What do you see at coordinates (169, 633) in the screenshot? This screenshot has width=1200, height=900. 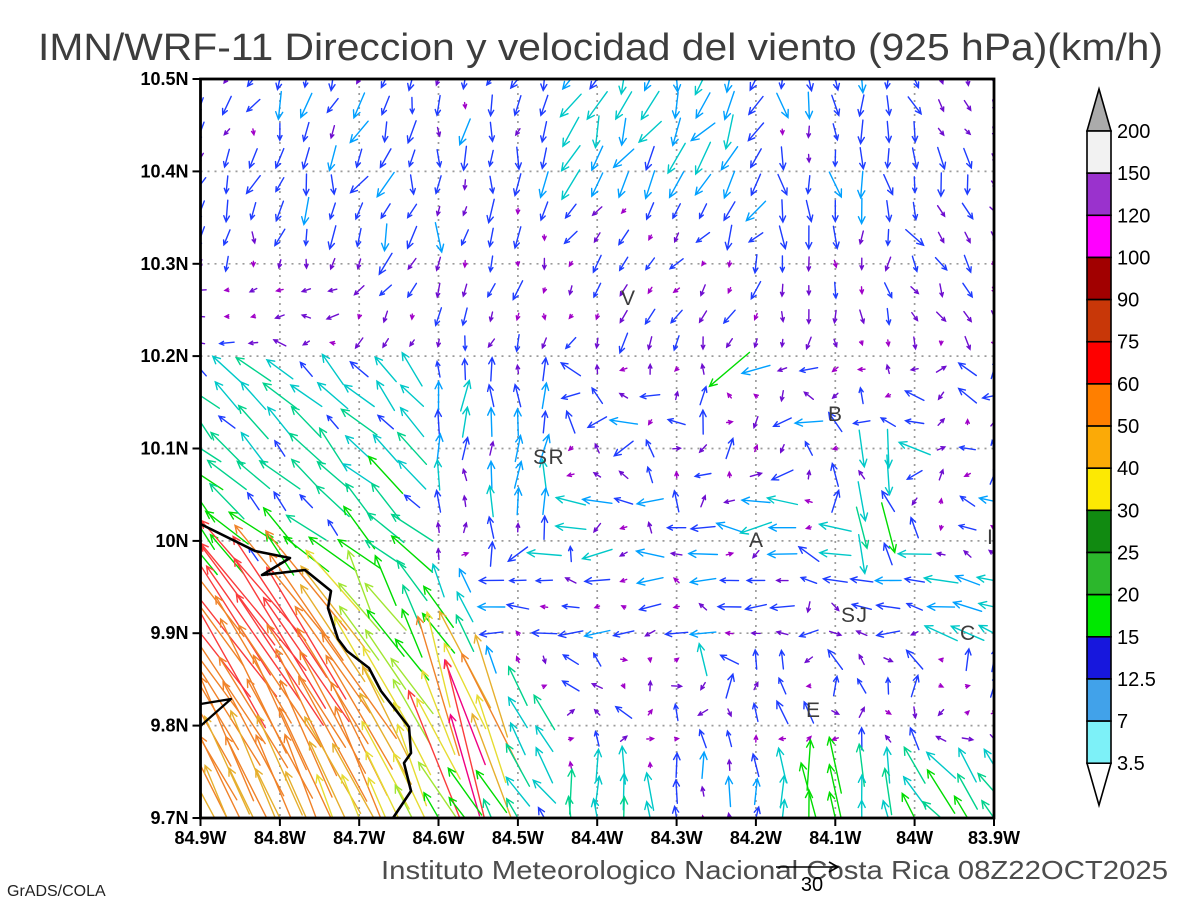 I see `svg-text: 9.9N` at bounding box center [169, 633].